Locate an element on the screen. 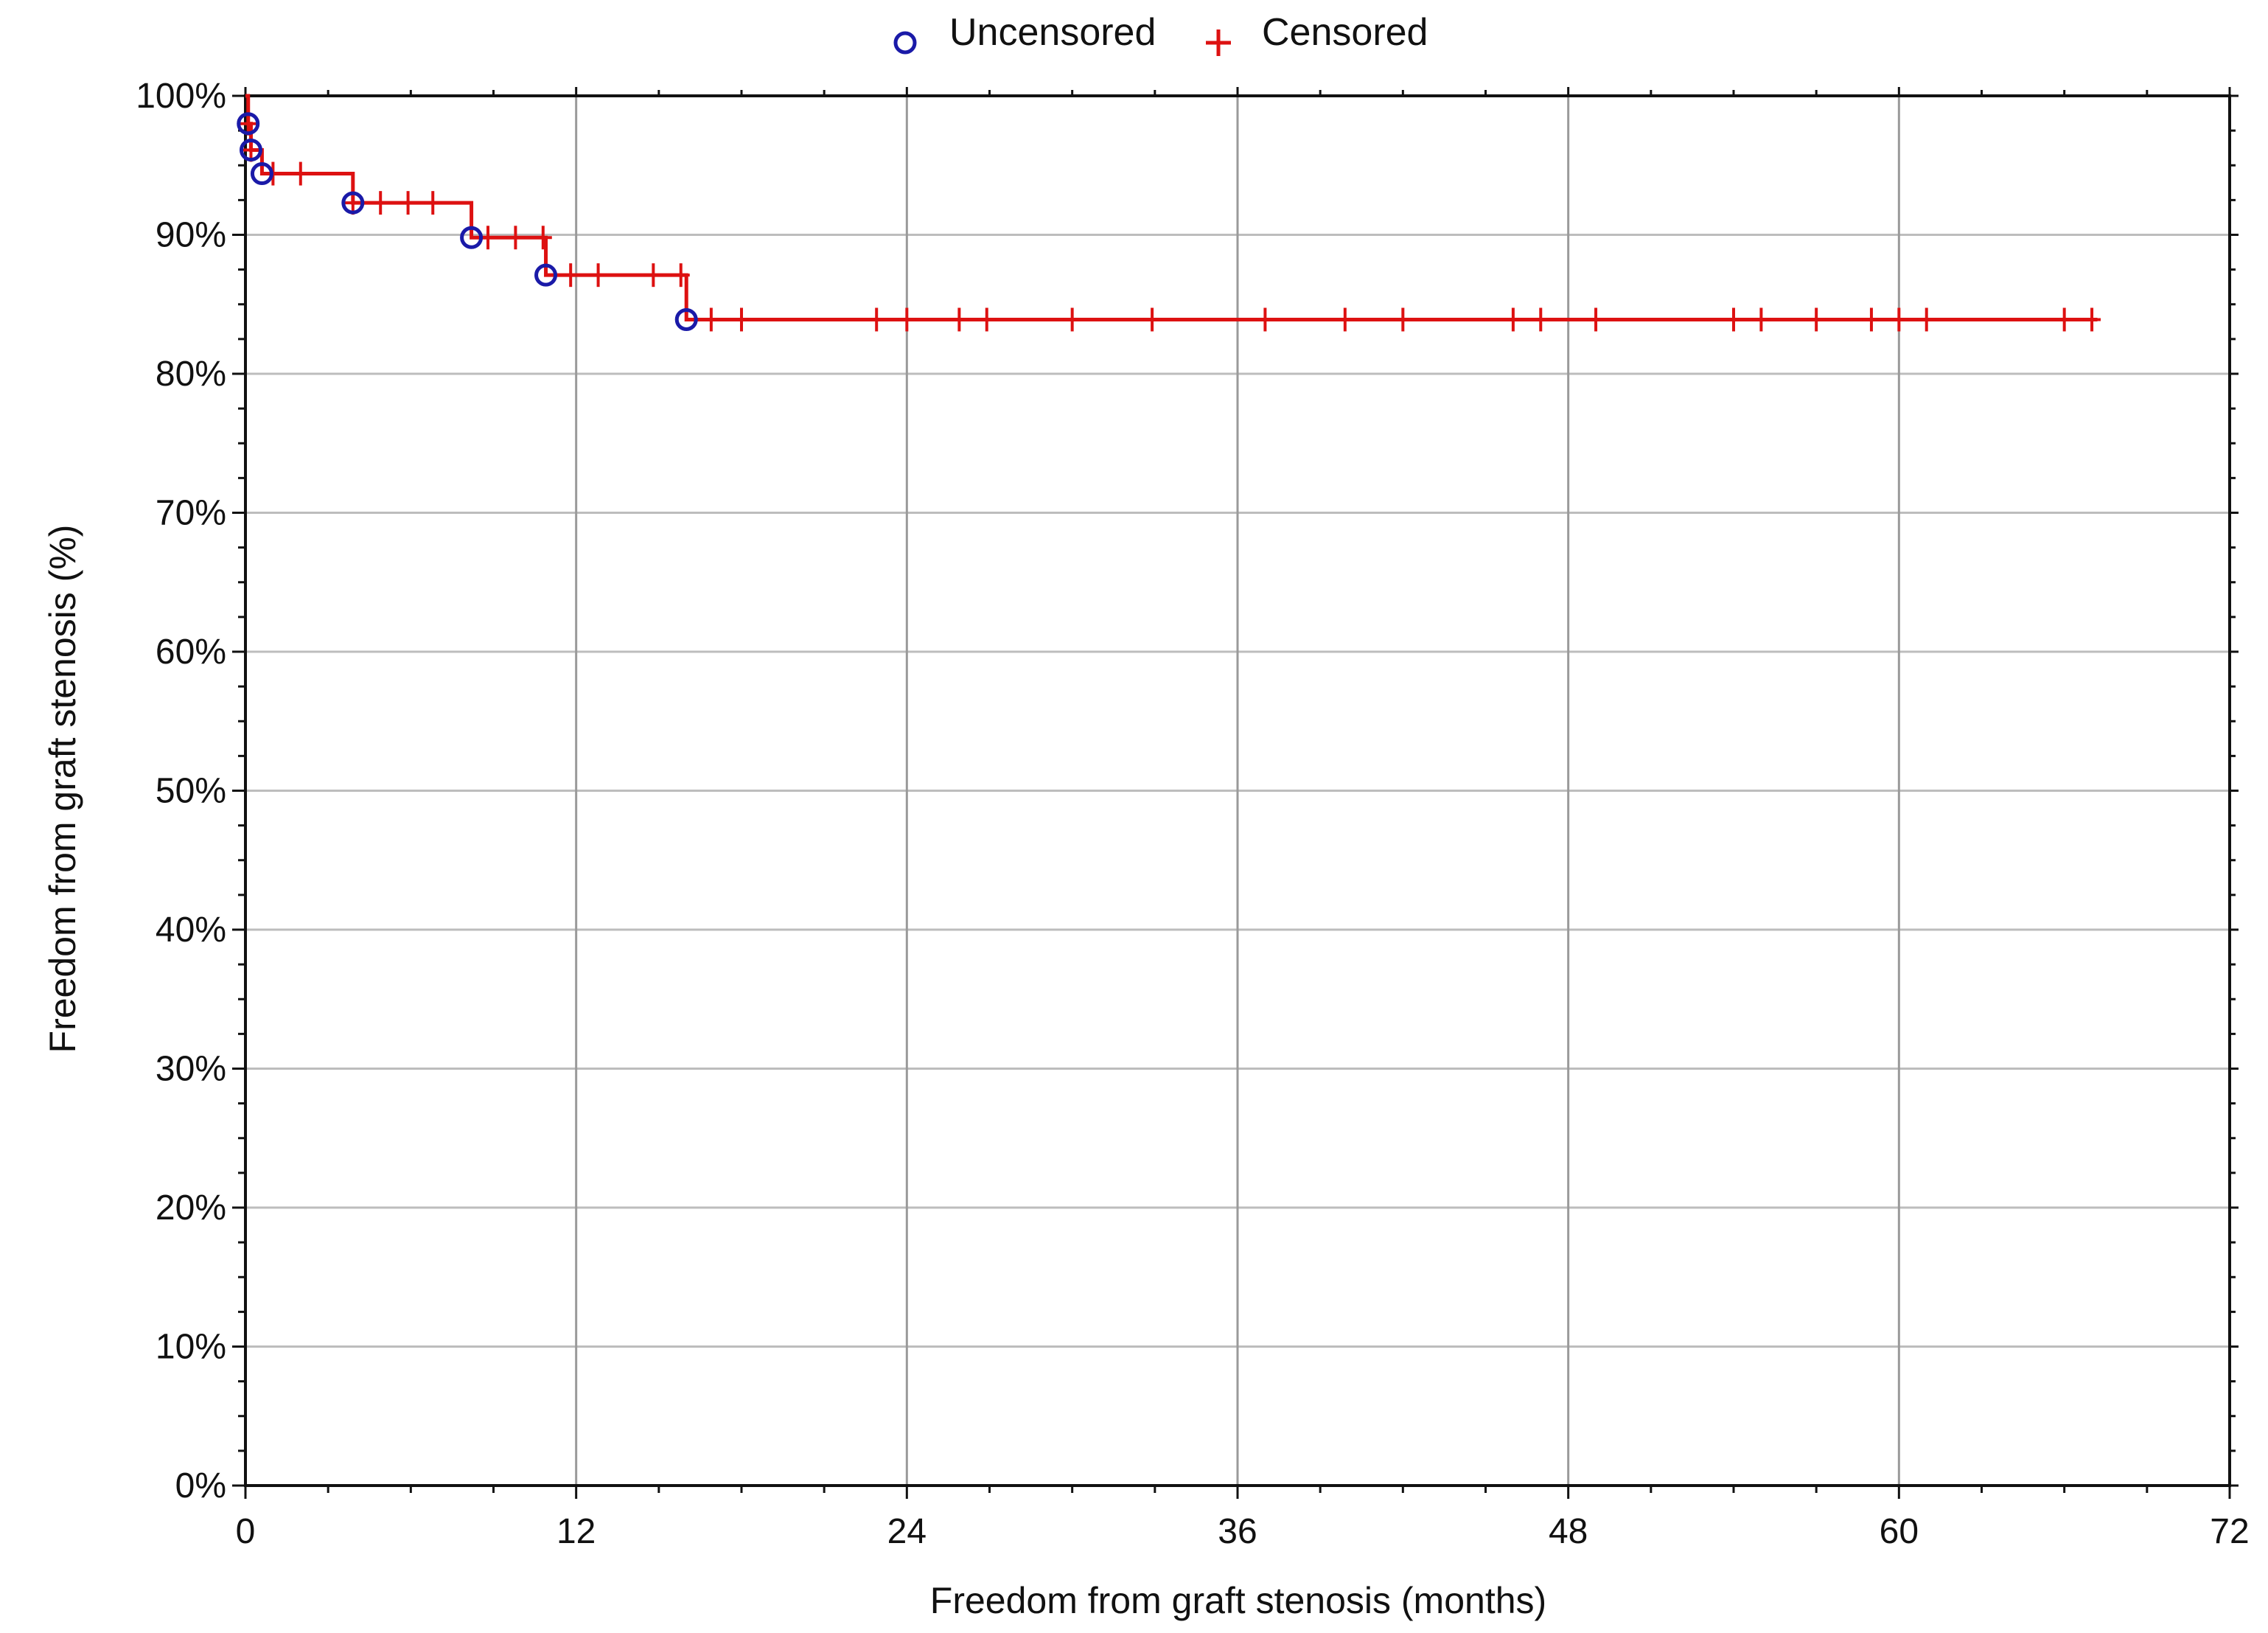 The width and height of the screenshot is (2268, 1633). legend-censored-marker is located at coordinates (1218, 42).